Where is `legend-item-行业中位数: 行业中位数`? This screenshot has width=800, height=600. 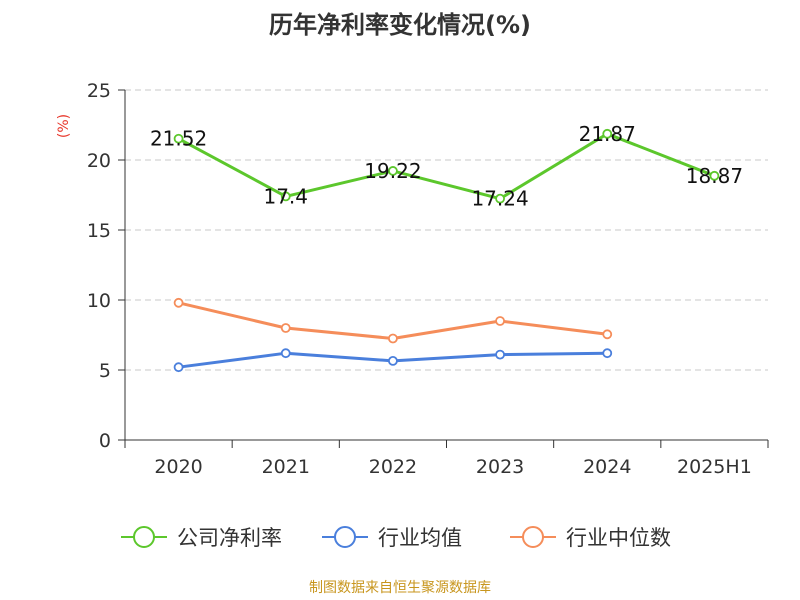 legend-item-行业中位数: 行业中位数 is located at coordinates (590, 538).